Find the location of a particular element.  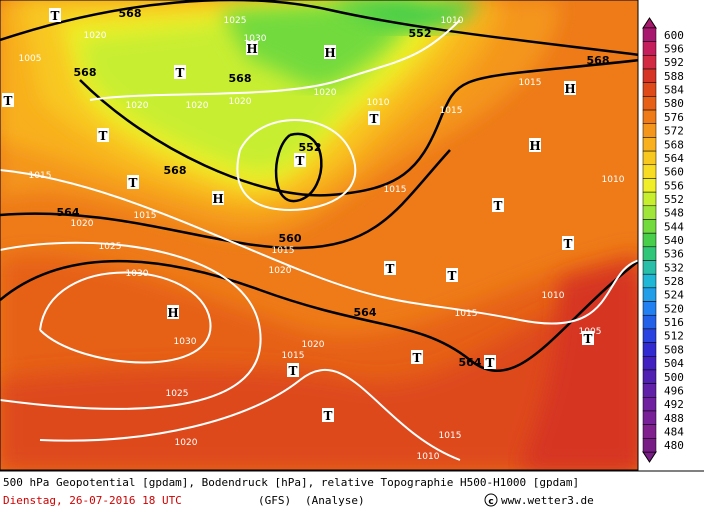

colorbar-label: 492 is located at coordinates (674, 404).